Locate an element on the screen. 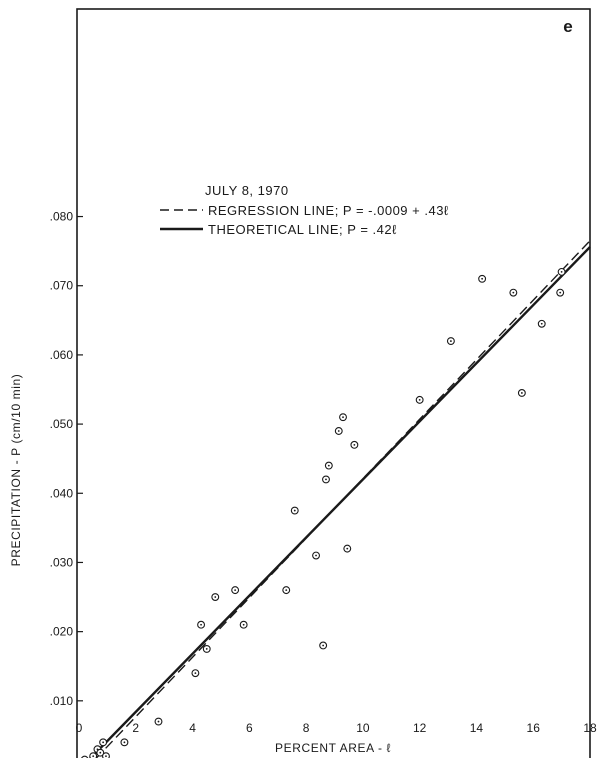 The image size is (598, 758). y-tick-label: .030 is located at coordinates (62, 562).